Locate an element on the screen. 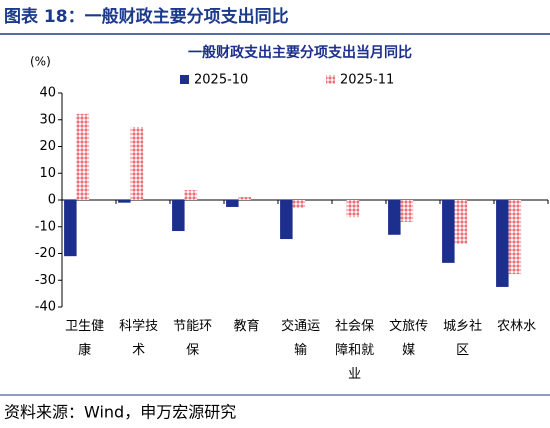  x-tick-label: 文旅传媒 is located at coordinates (409, 338).